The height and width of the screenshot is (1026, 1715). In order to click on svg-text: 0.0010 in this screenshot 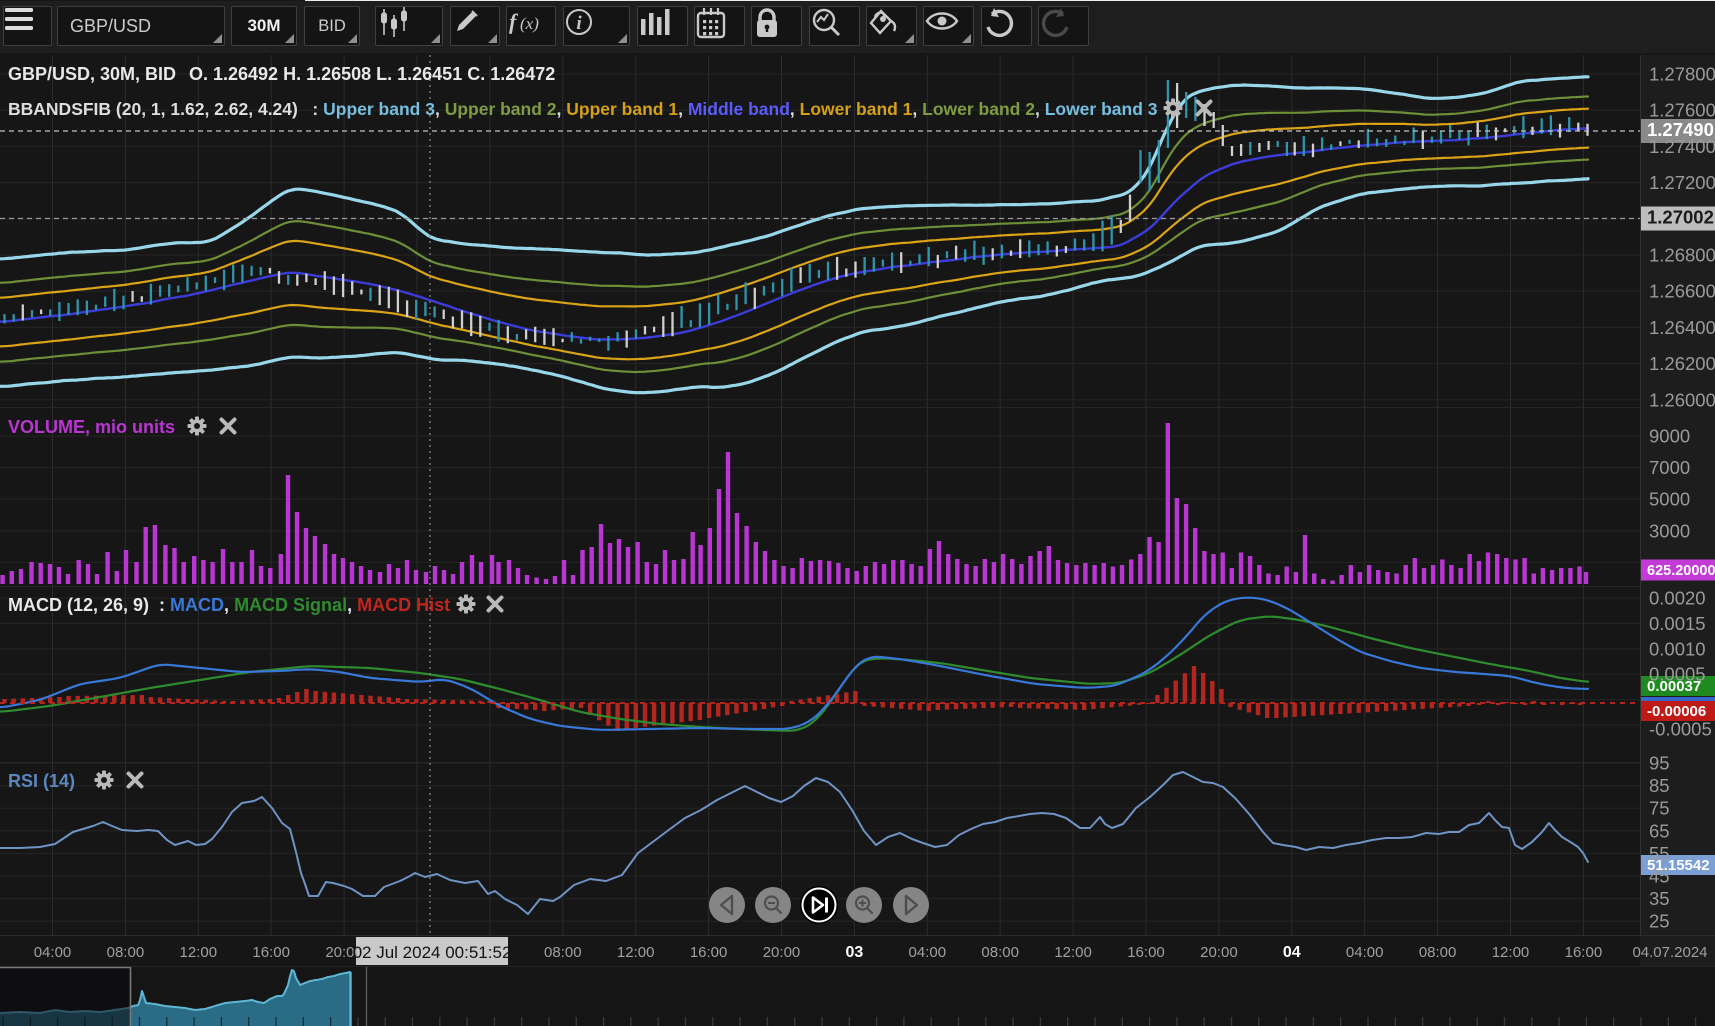, I will do `click(1677, 648)`.